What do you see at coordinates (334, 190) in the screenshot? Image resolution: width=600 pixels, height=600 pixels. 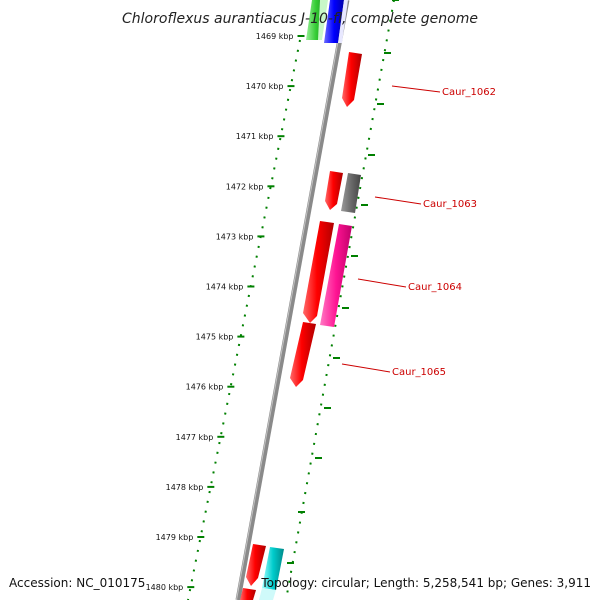 I see `gene-feature-red-1063a` at bounding box center [334, 190].